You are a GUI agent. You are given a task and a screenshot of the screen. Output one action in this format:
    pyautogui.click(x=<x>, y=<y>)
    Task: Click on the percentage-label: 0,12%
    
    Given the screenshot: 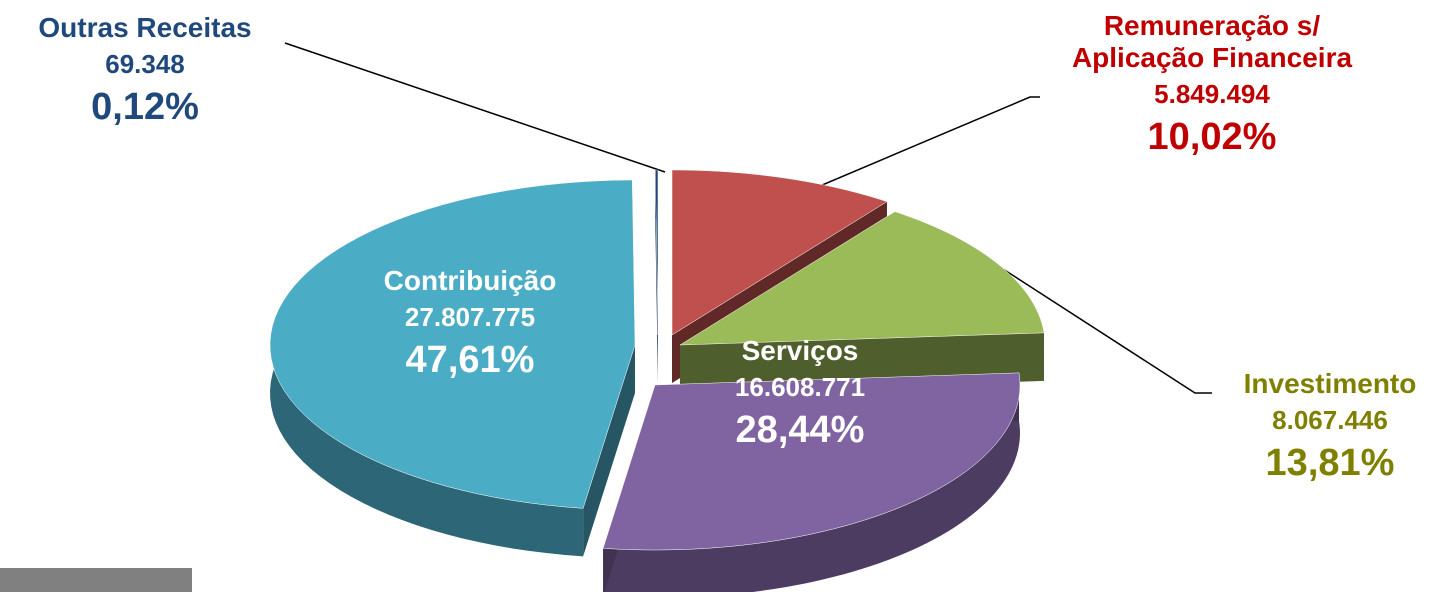 What is the action you would take?
    pyautogui.click(x=145, y=107)
    